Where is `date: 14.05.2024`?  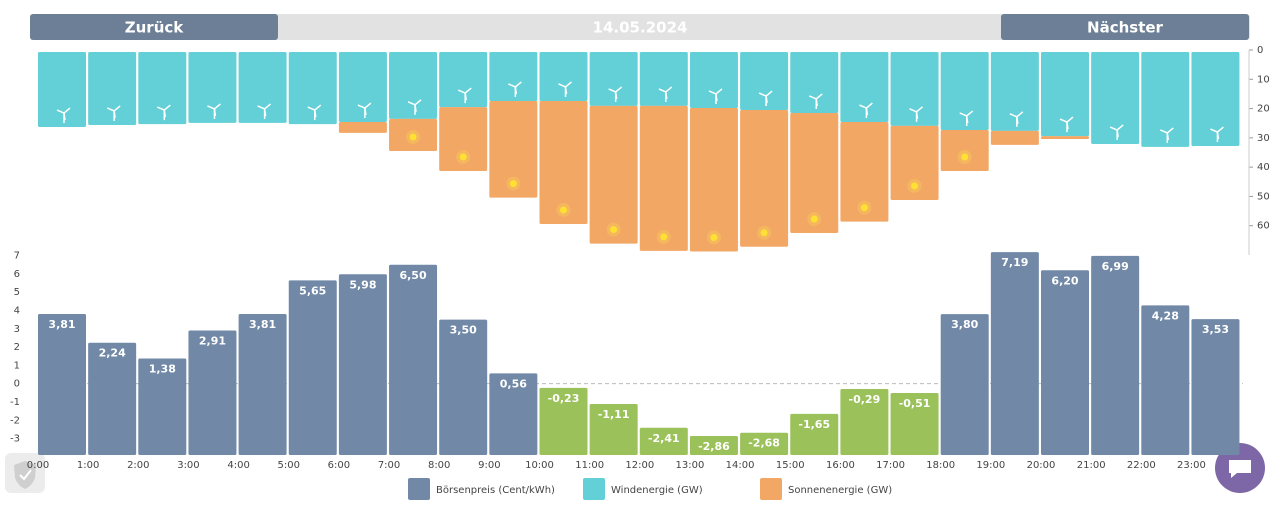
date: 14.05.2024 is located at coordinates (640, 28).